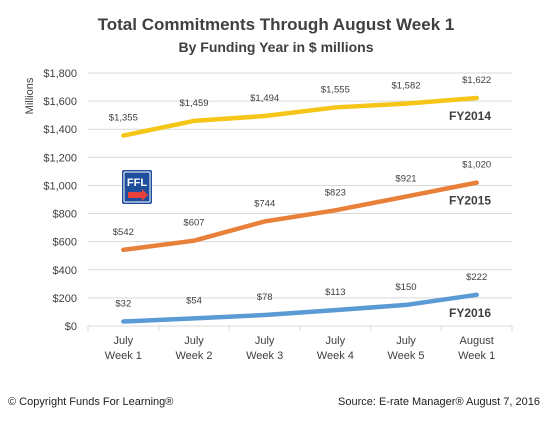 The height and width of the screenshot is (430, 549). I want to click on x-tick-label: Week 5, so click(405, 356).